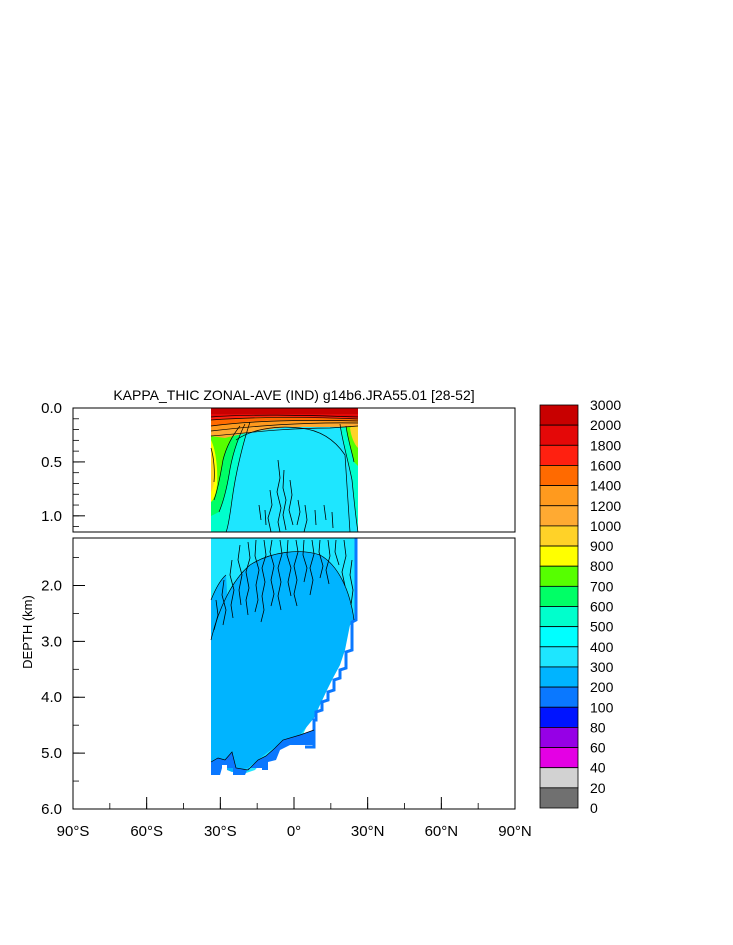 The height and width of the screenshot is (945, 733). What do you see at coordinates (598, 727) in the screenshot?
I see `colorbar-label: 80` at bounding box center [598, 727].